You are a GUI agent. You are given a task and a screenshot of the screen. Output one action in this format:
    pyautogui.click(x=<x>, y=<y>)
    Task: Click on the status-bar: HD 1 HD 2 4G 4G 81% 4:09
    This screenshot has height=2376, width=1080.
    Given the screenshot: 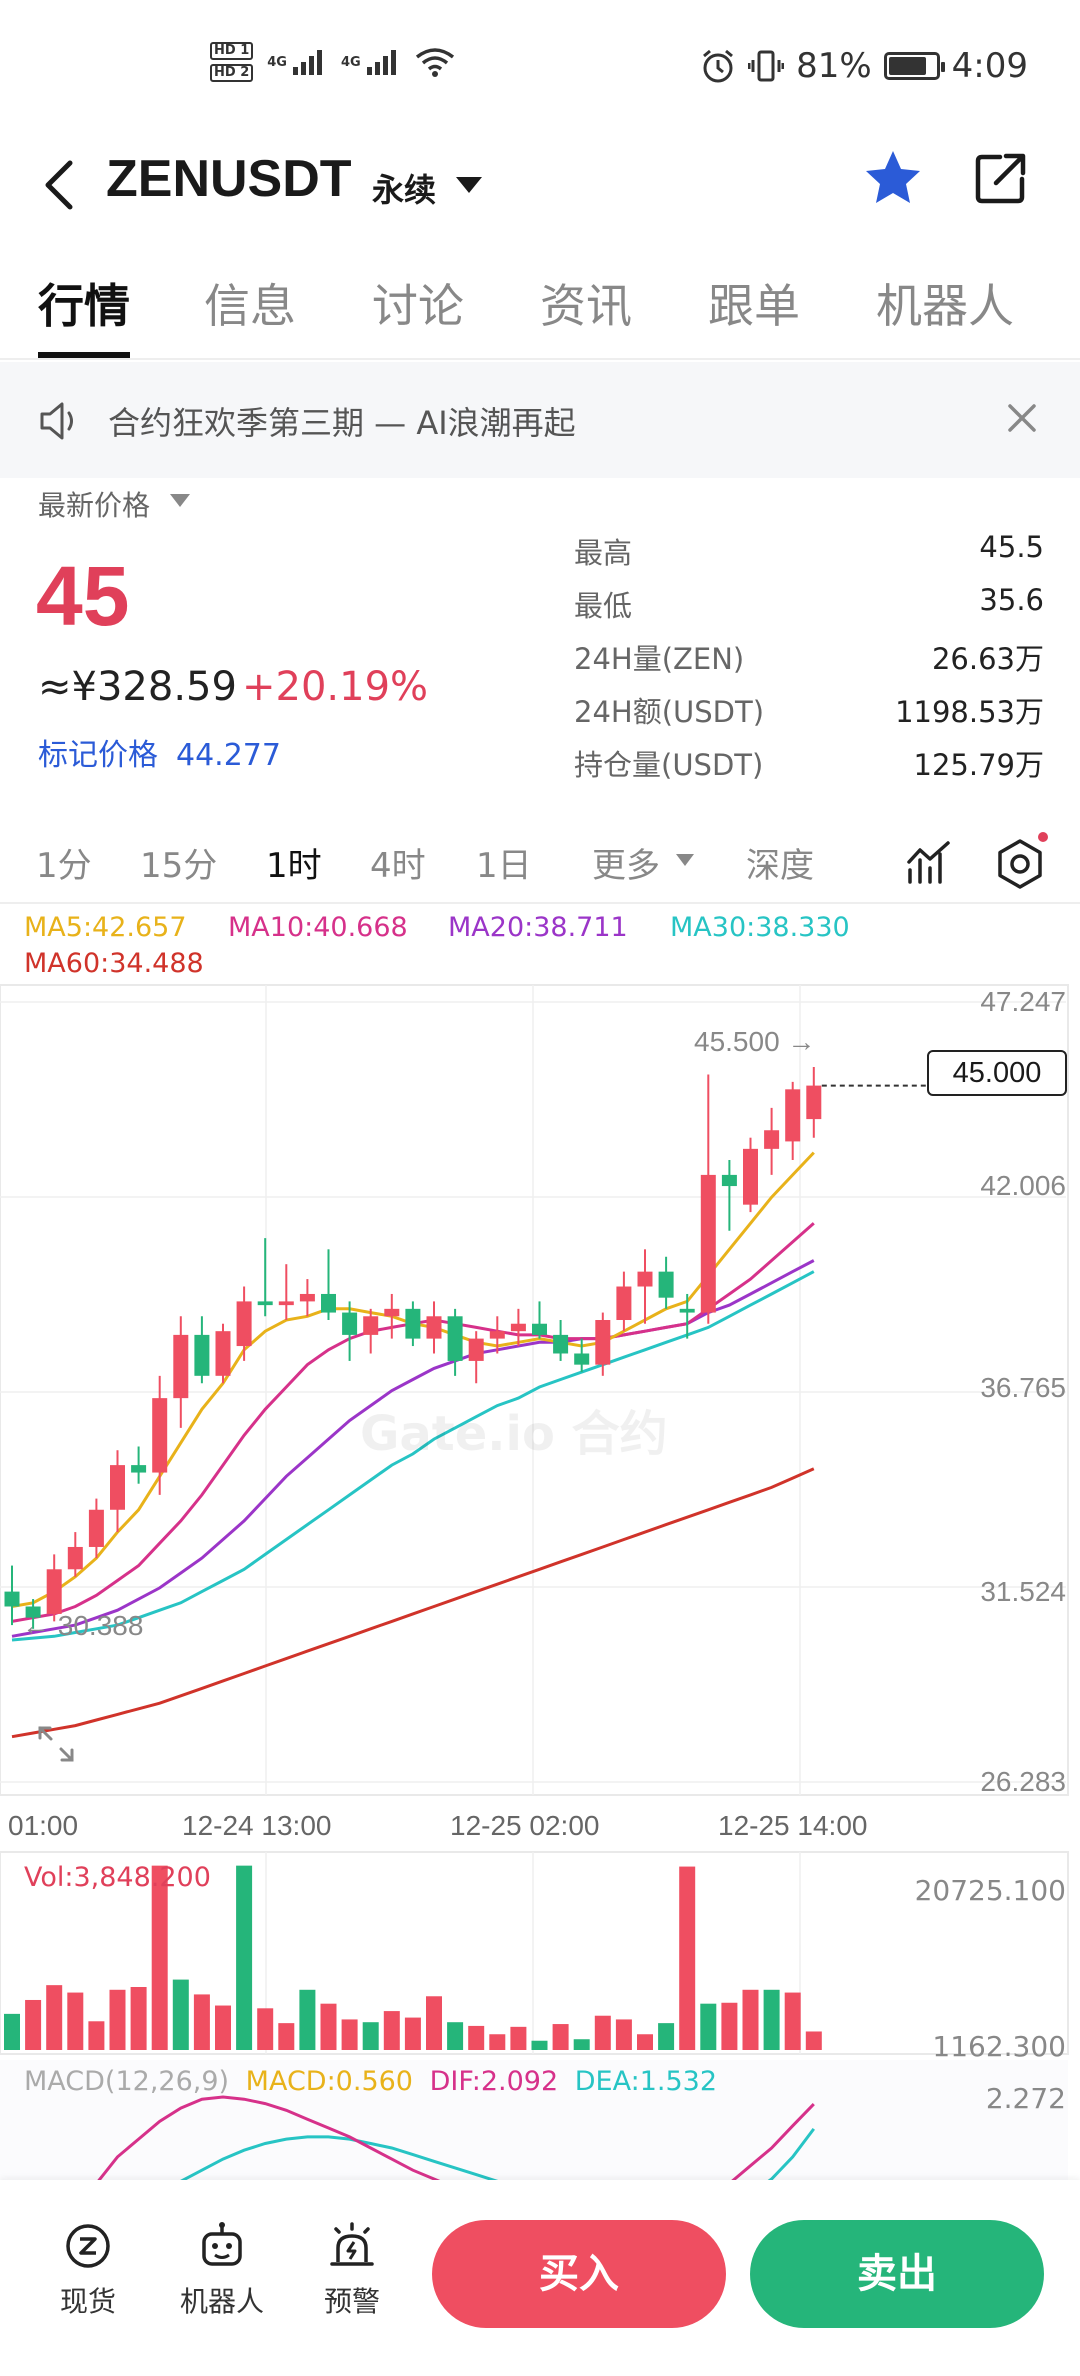 What is the action you would take?
    pyautogui.click(x=540, y=67)
    